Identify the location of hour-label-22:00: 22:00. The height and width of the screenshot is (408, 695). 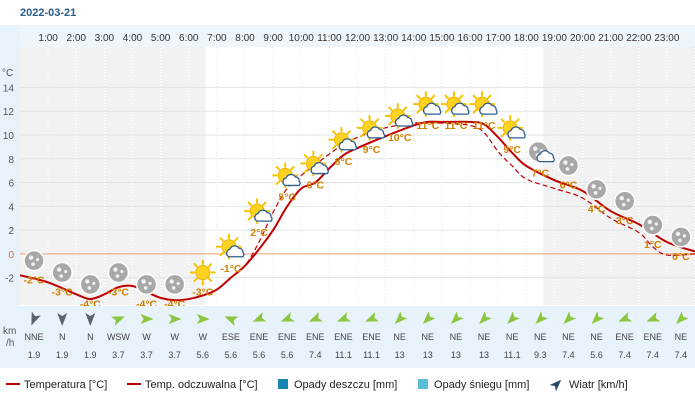
(638, 38).